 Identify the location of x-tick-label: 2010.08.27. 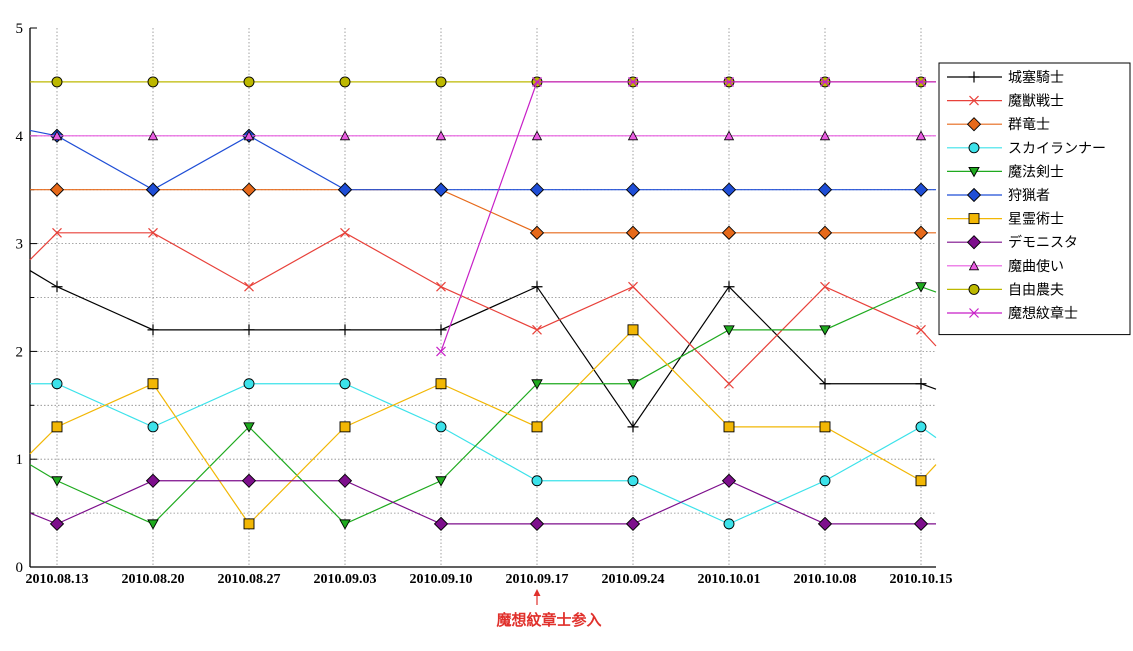
(249, 579).